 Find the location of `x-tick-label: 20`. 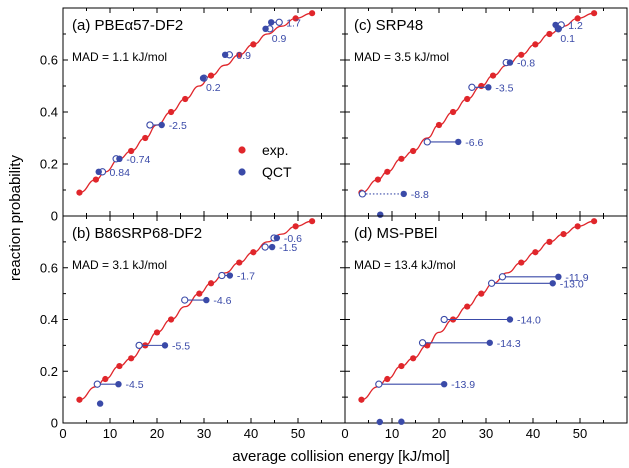

x-tick-label: 20 is located at coordinates (157, 433).